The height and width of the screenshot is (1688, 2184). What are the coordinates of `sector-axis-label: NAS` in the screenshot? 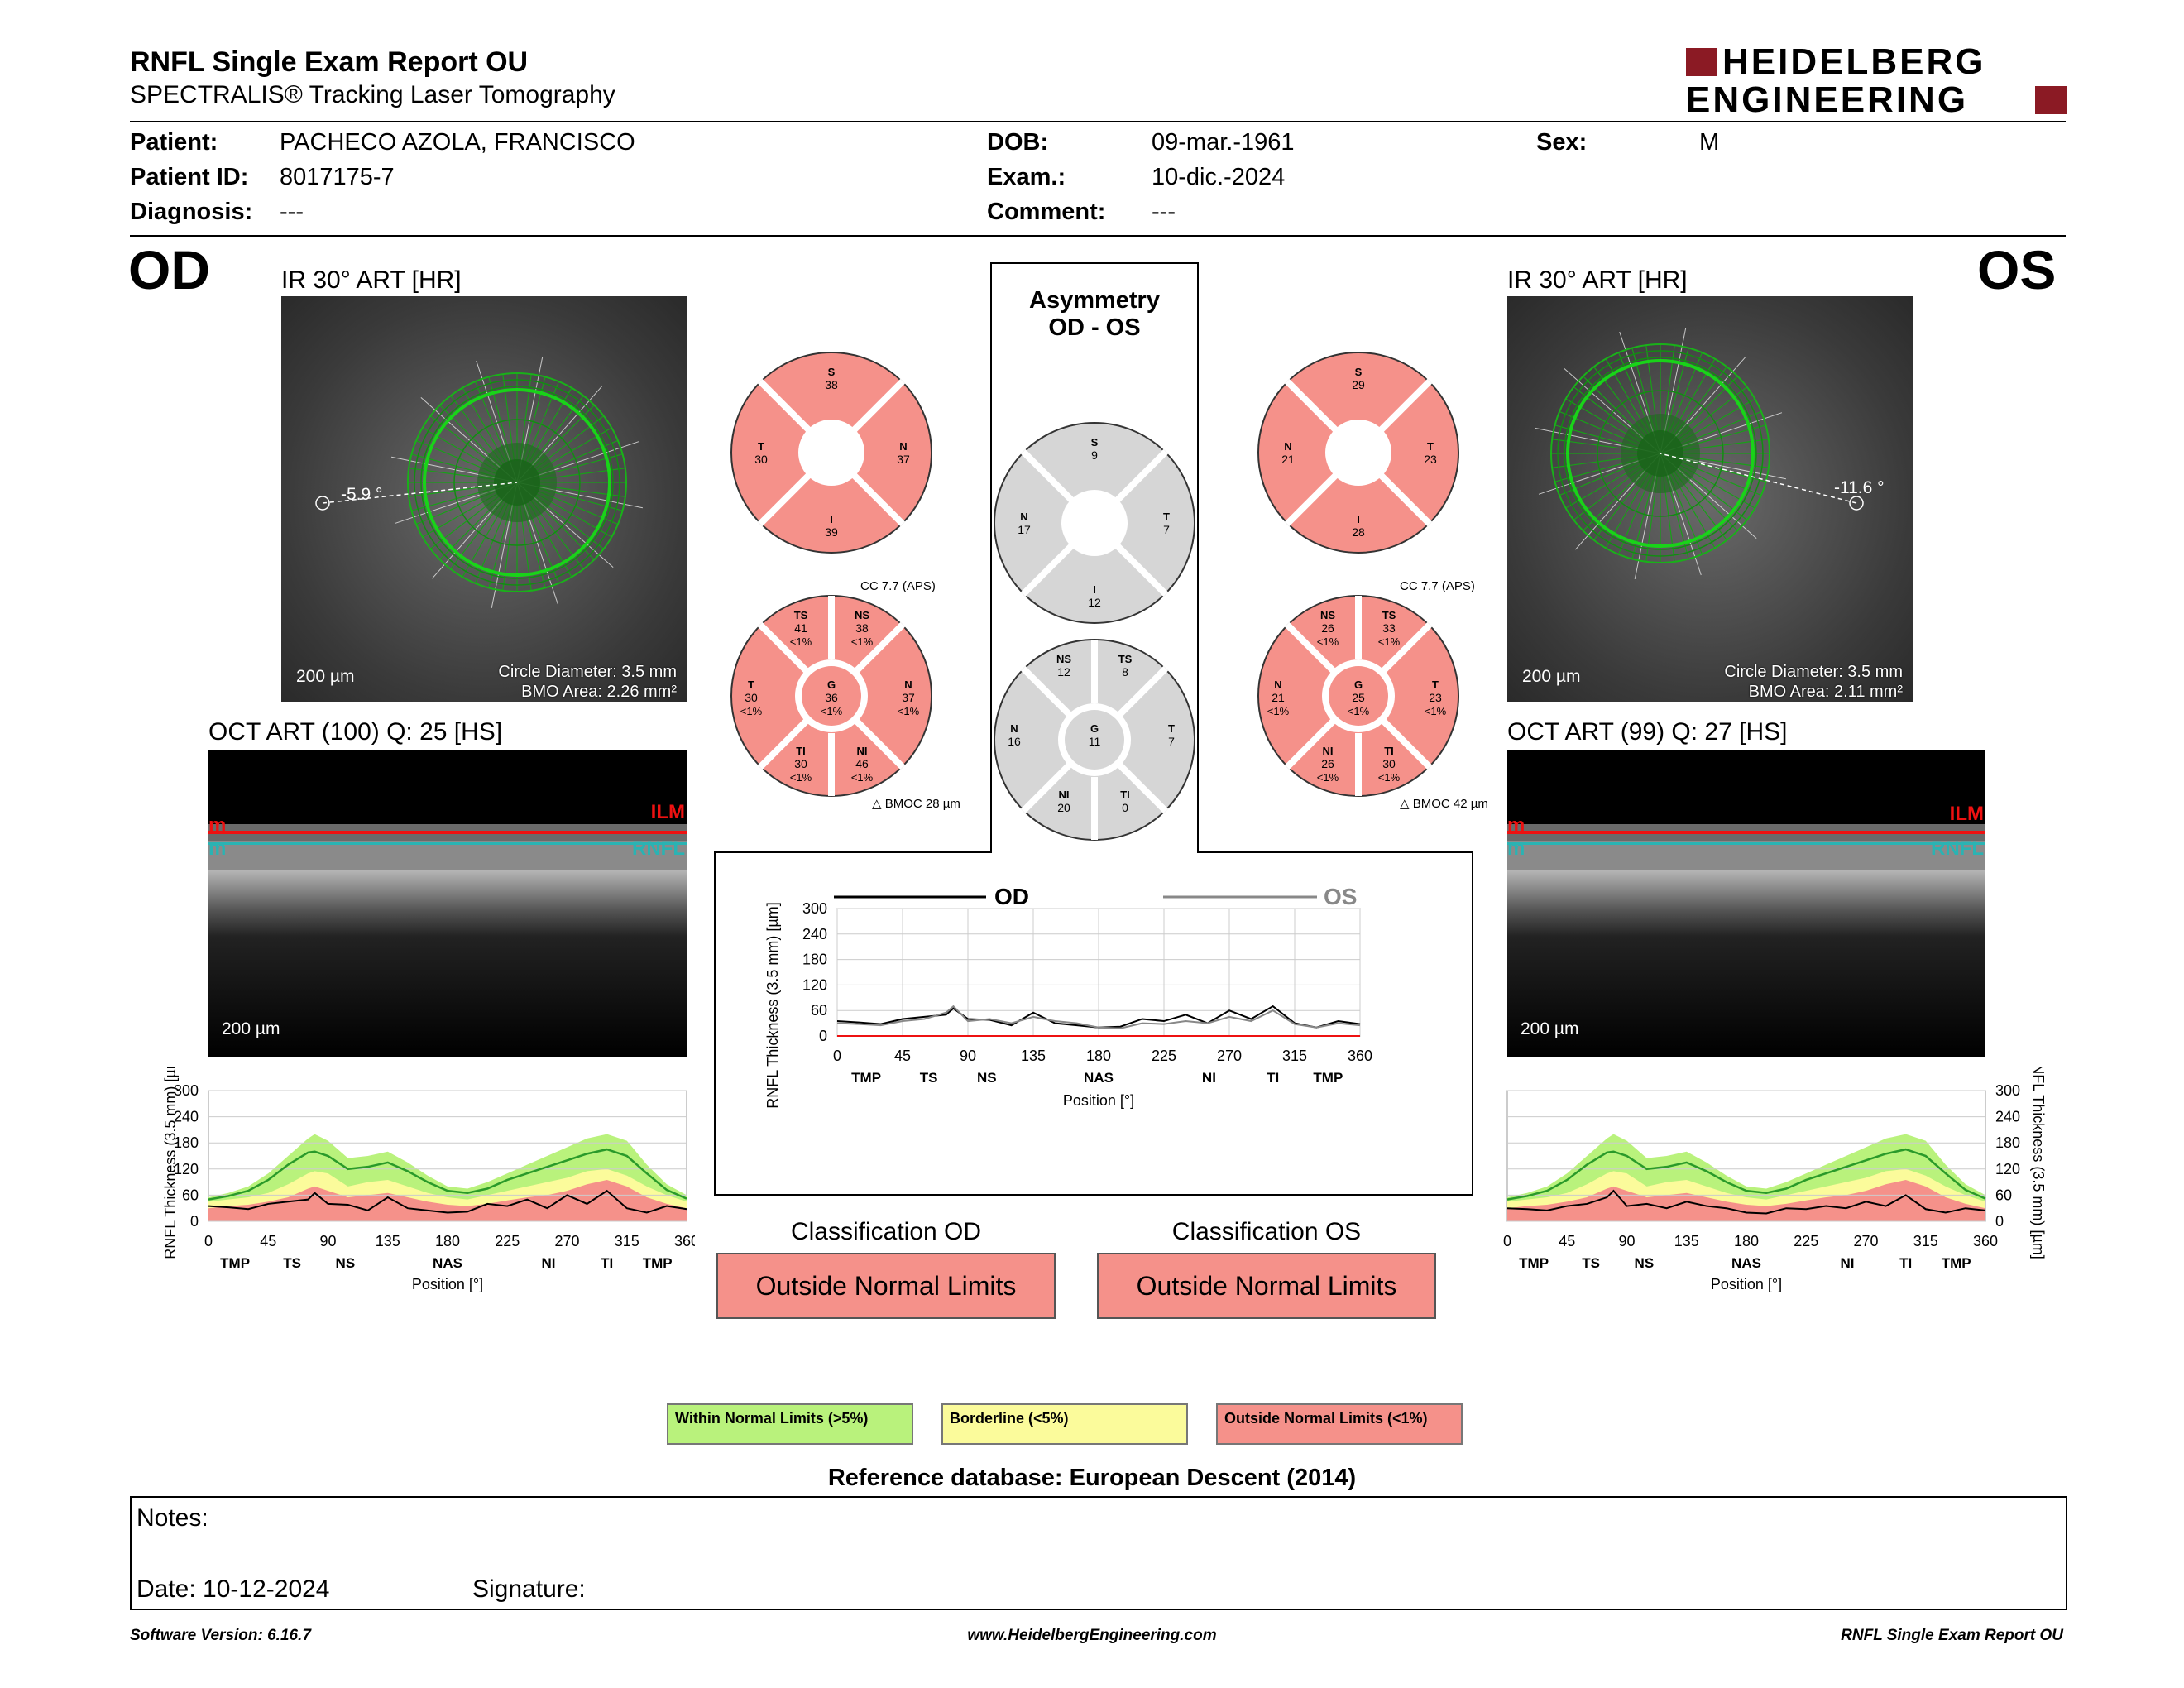 It's located at (447, 1263).